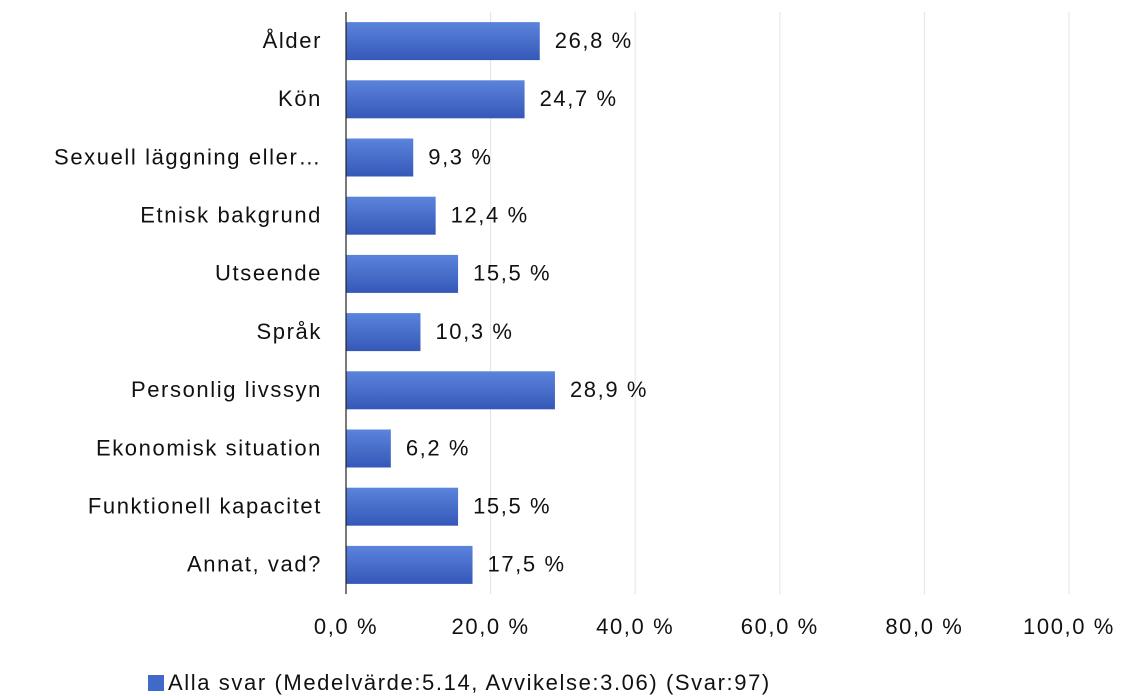 Image resolution: width=1127 pixels, height=696 pixels. I want to click on y-tick-label: Etnisk bakgrund, so click(231, 215).